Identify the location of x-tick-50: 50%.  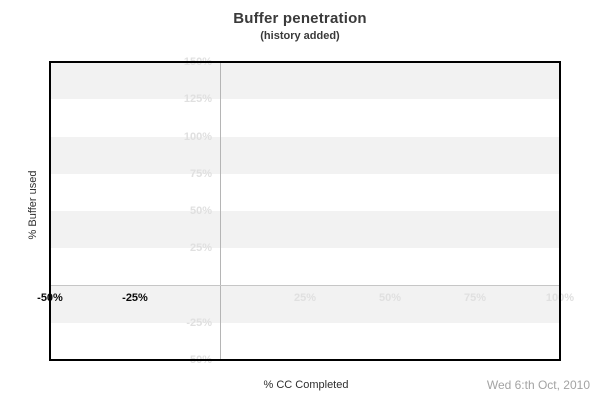
(390, 298).